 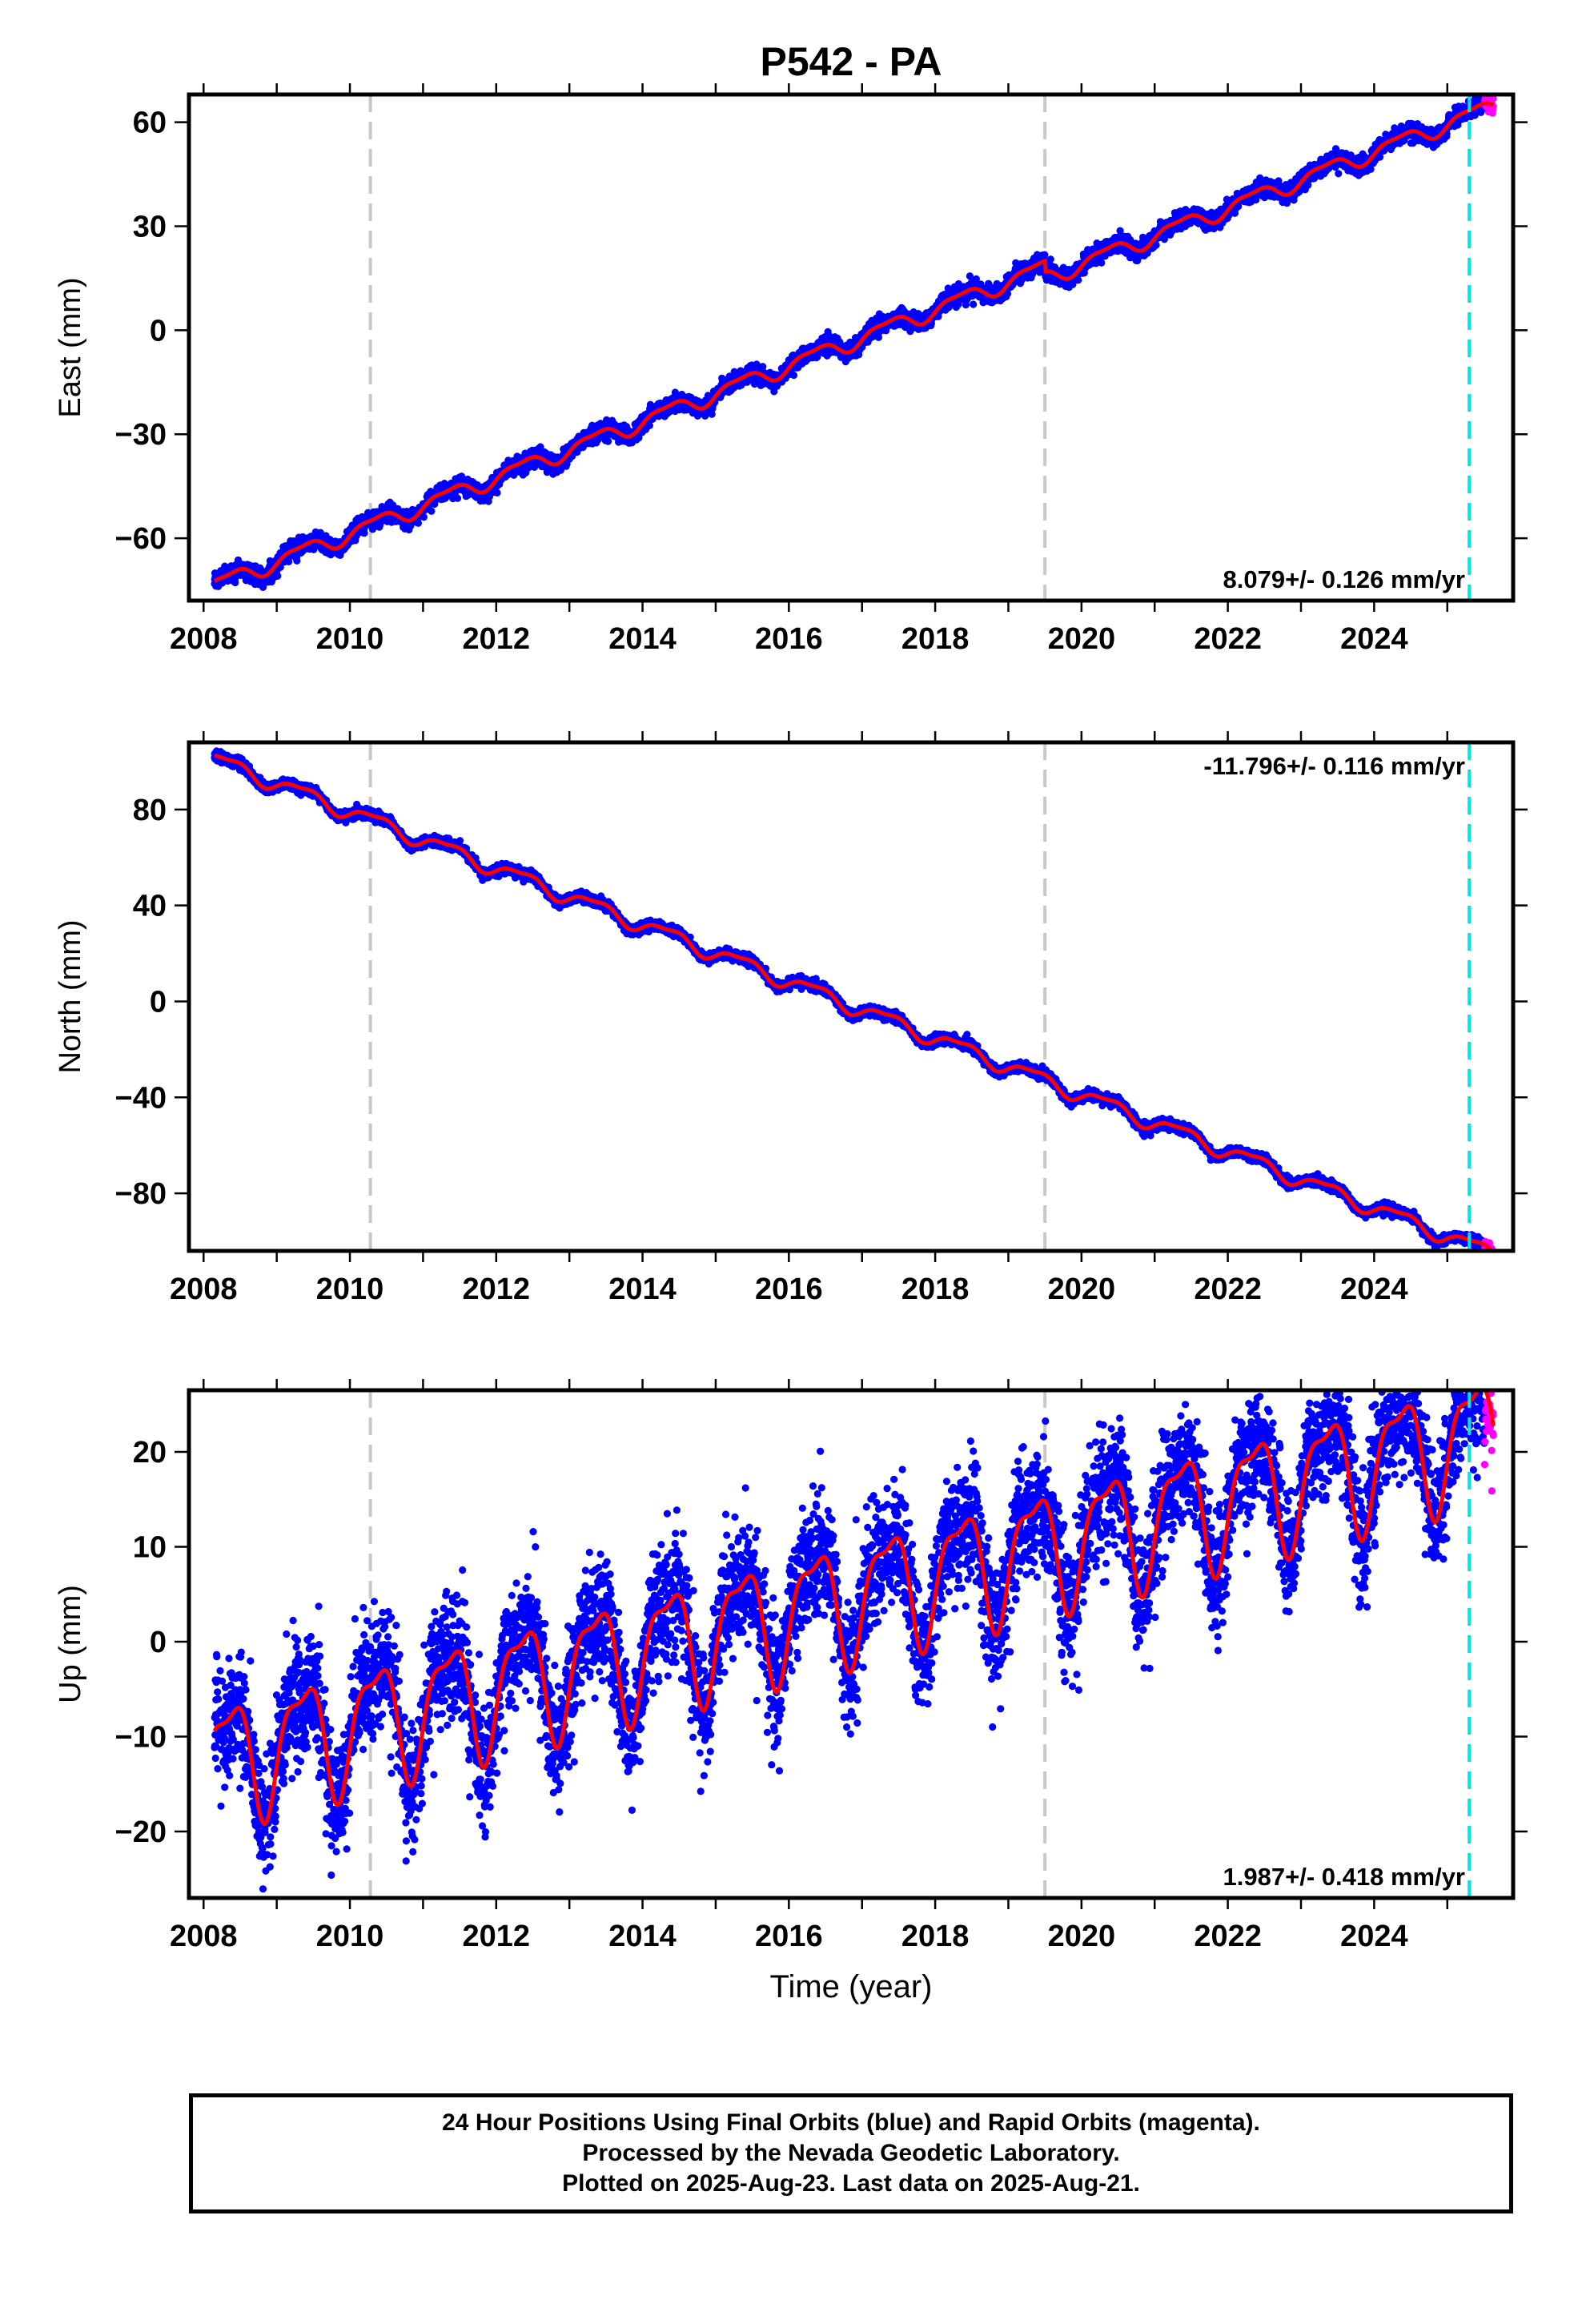 What do you see at coordinates (150, 810) in the screenshot?
I see `y-tick-label: 80` at bounding box center [150, 810].